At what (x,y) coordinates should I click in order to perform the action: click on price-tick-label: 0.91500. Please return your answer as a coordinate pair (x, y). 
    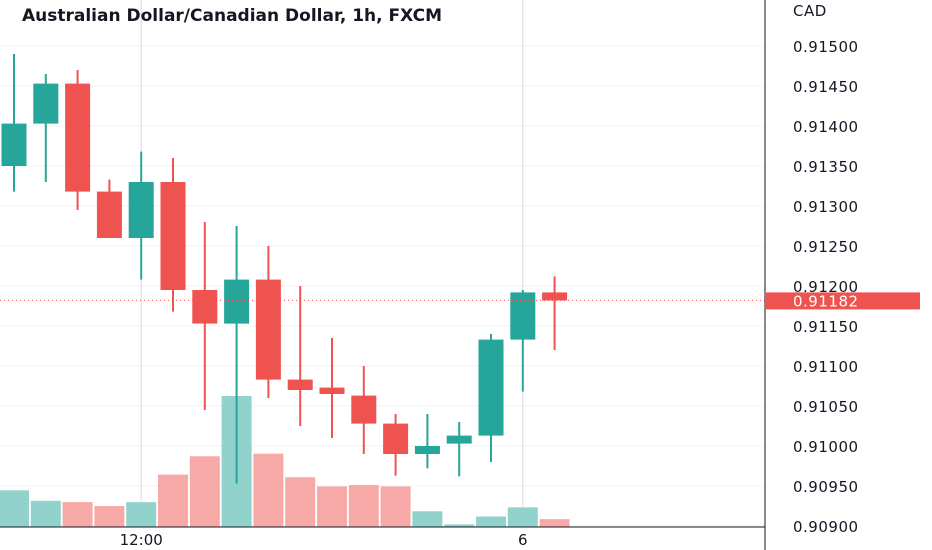
    Looking at the image, I should click on (826, 47).